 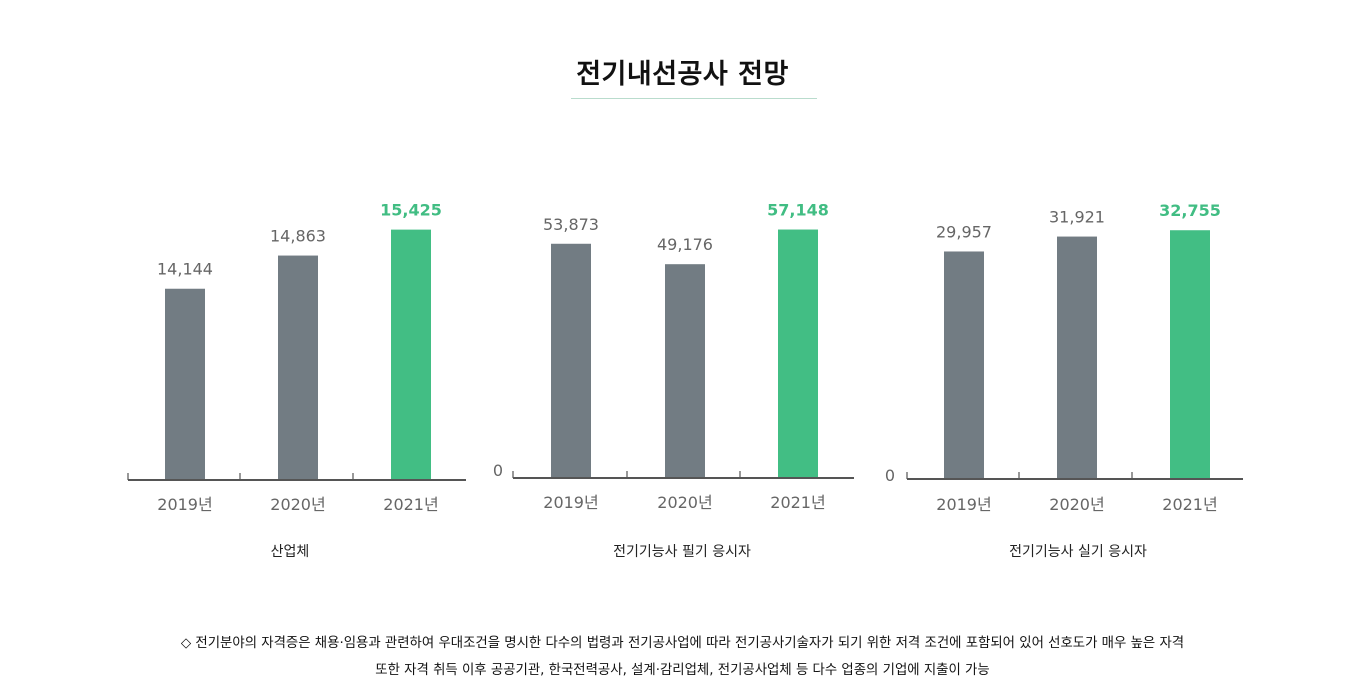 I want to click on value-label-2: 31,921, so click(x=1077, y=217).